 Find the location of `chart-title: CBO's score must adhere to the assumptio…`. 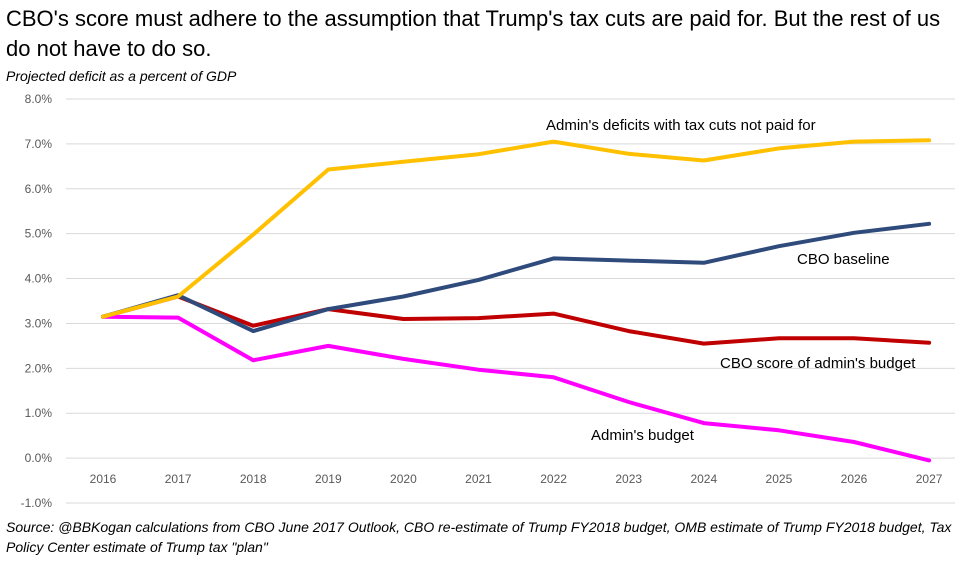

chart-title: CBO's score must adhere to the assumptio… is located at coordinates (473, 33).